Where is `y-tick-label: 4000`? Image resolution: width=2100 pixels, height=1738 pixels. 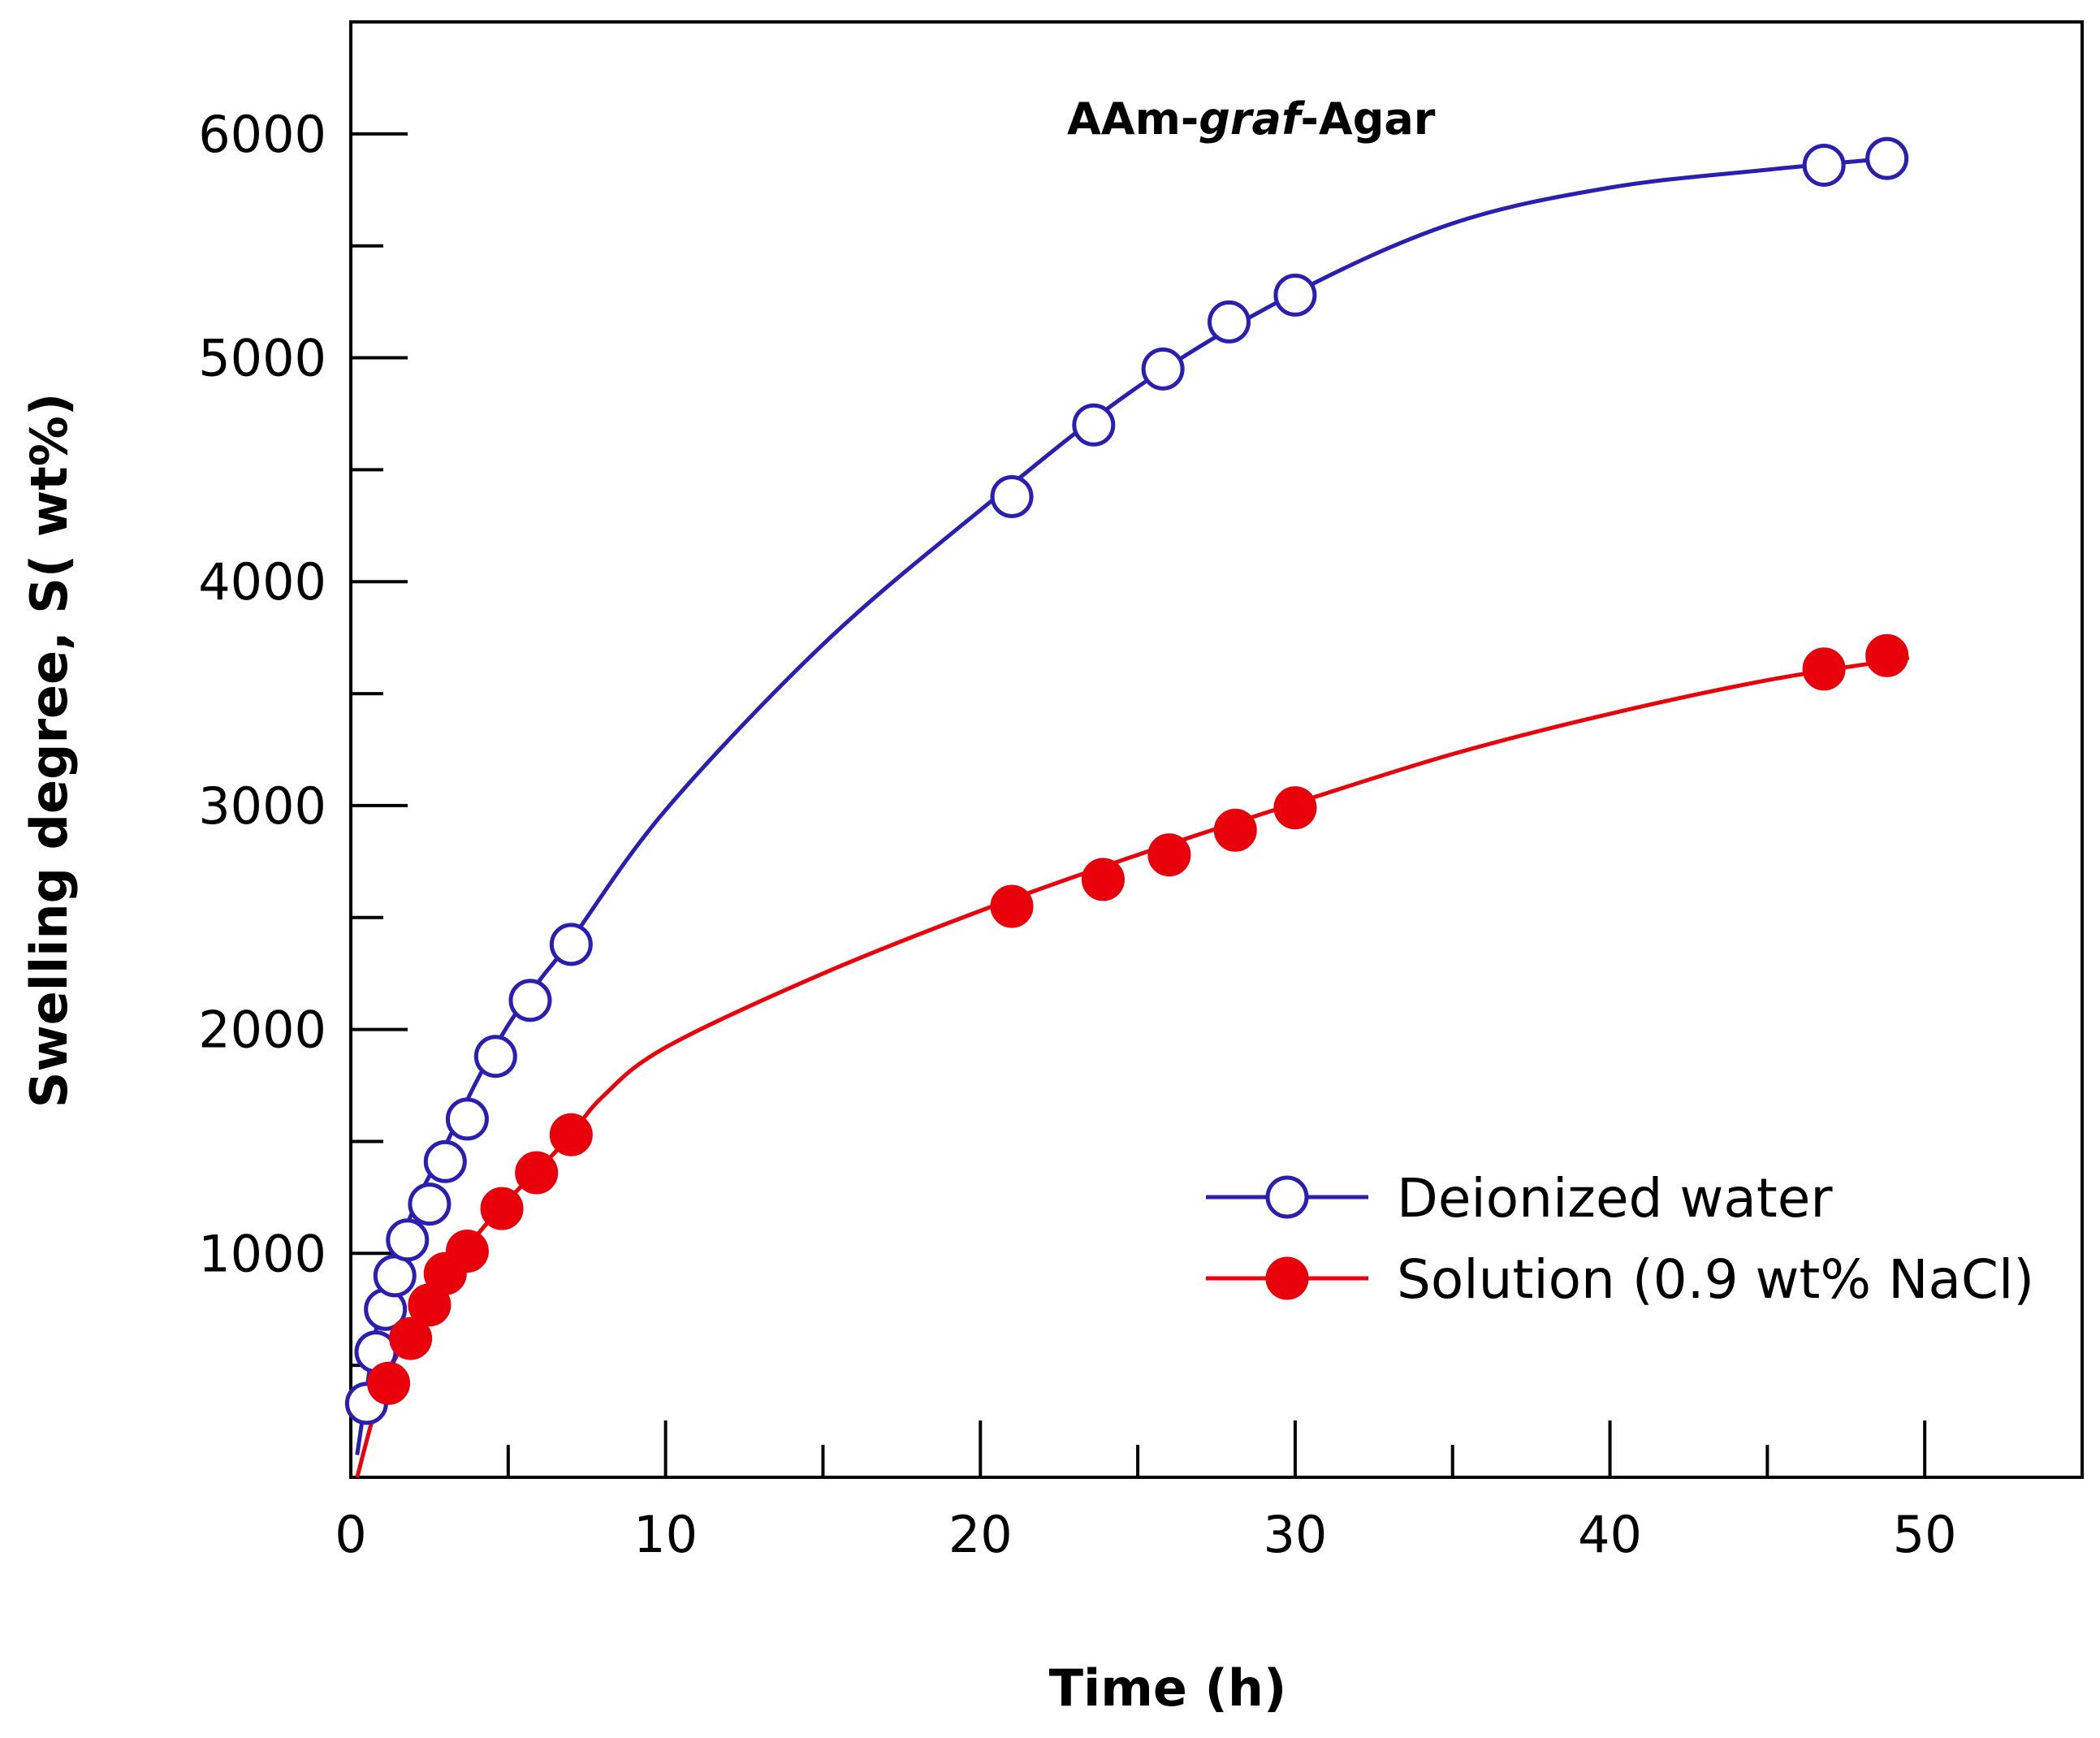 y-tick-label: 4000 is located at coordinates (262, 582).